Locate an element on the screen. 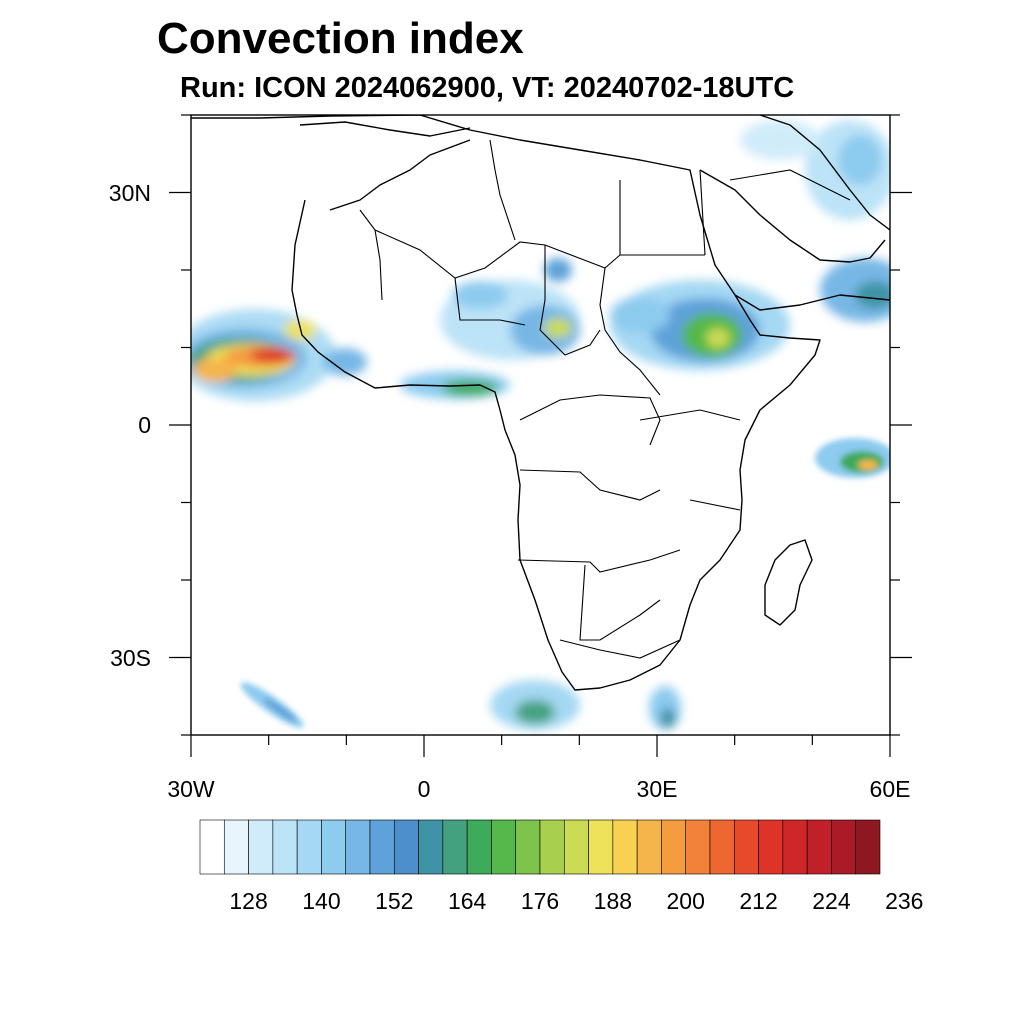 This screenshot has width=1024, height=1024. chart-title: Convection index is located at coordinates (340, 38).